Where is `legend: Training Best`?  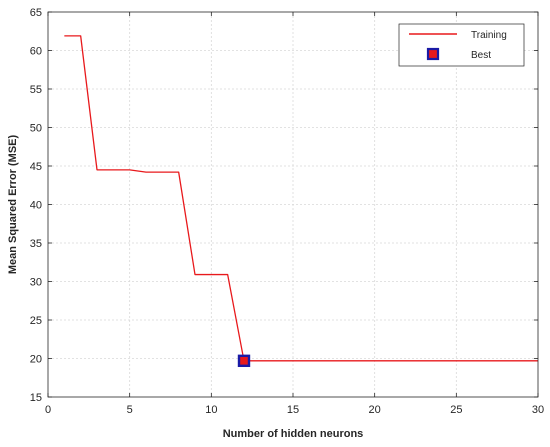 legend: Training Best is located at coordinates (461, 45).